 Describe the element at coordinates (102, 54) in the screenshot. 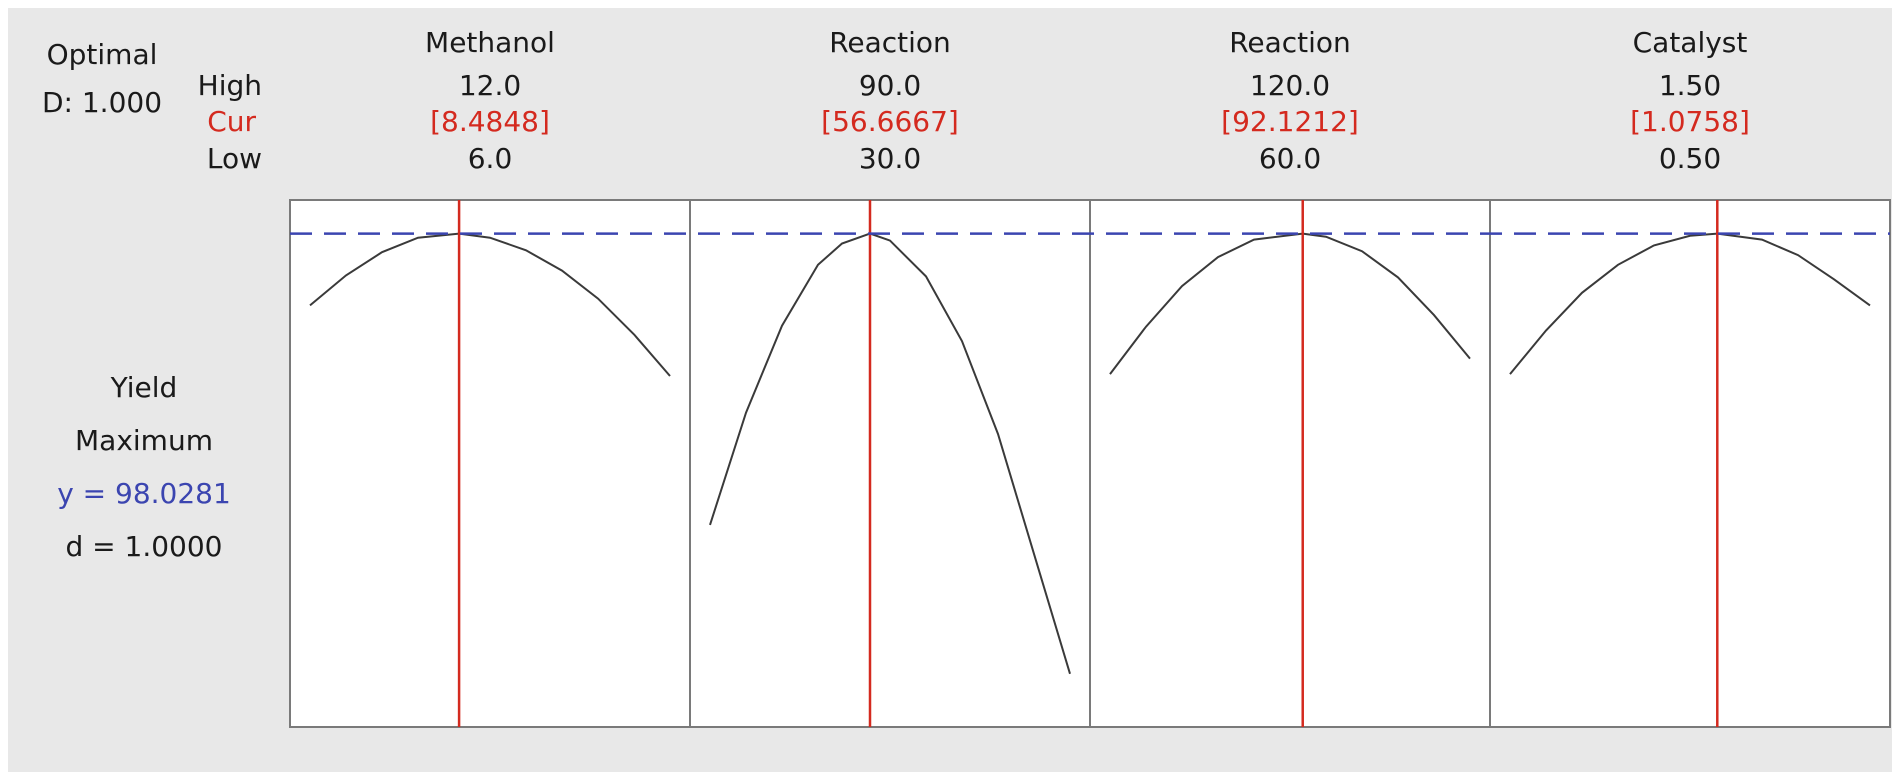

I see `optimal-label: Optimal` at that location.